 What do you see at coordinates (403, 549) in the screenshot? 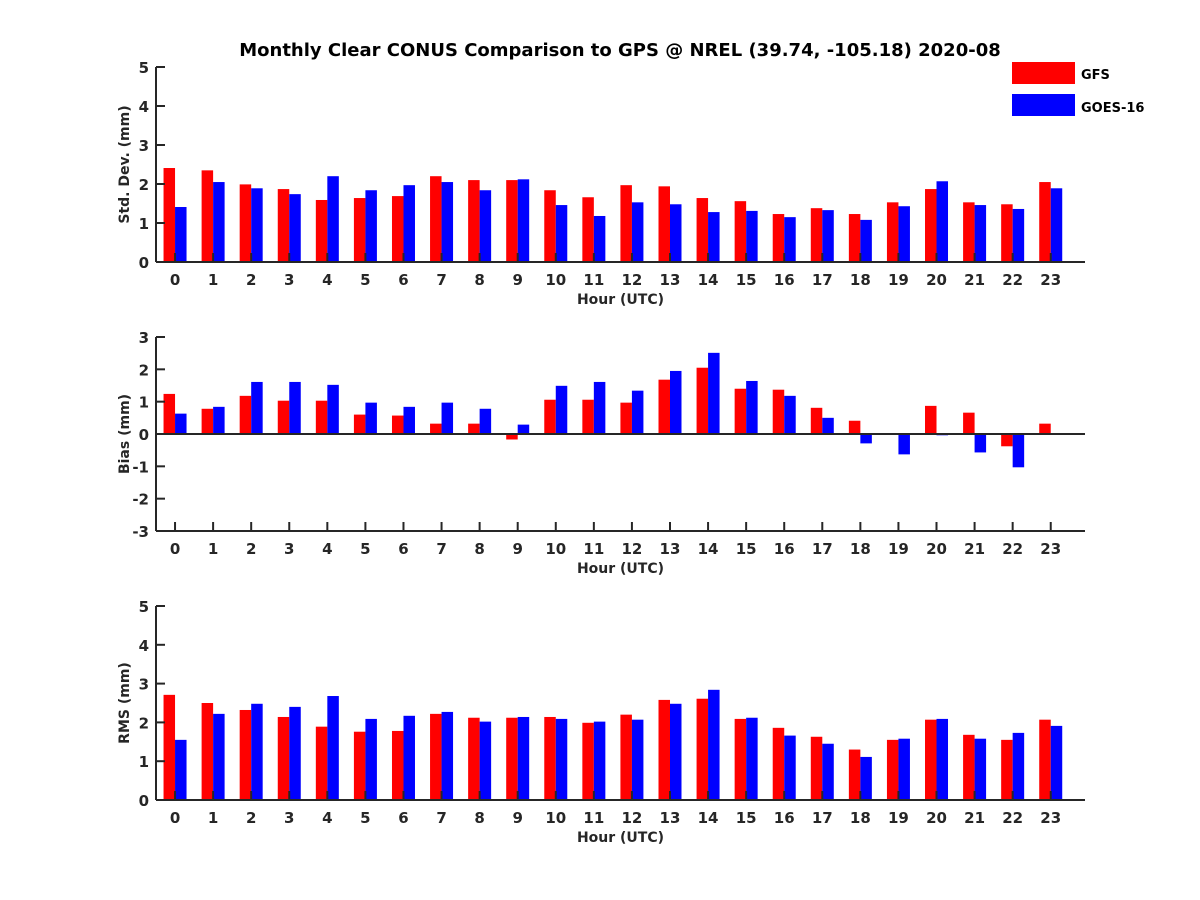
I see `x-tick-label: 6` at bounding box center [403, 549].